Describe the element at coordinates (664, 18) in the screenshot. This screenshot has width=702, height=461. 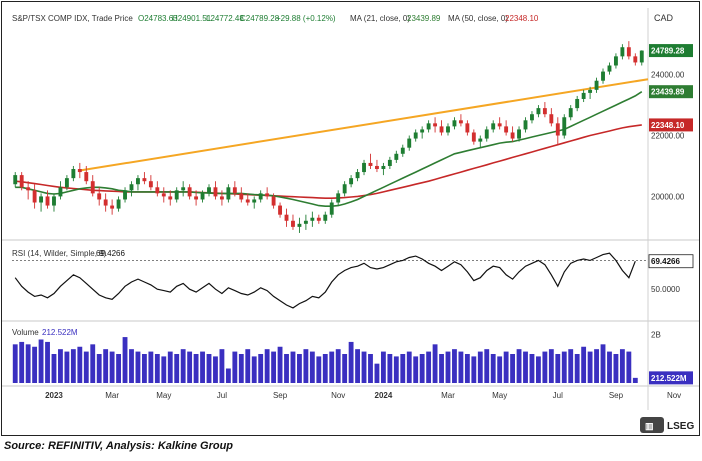
I see `currency-label: CAD` at that location.